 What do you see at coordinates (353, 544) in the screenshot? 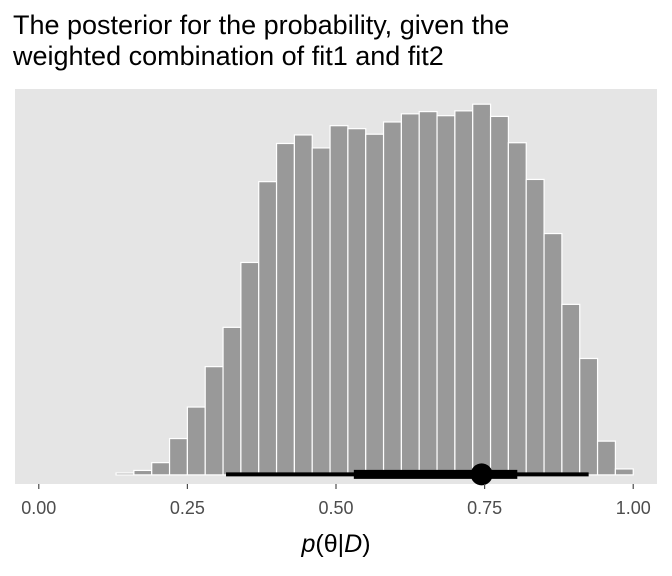
I see `x-axis-title-d: D` at bounding box center [353, 544].